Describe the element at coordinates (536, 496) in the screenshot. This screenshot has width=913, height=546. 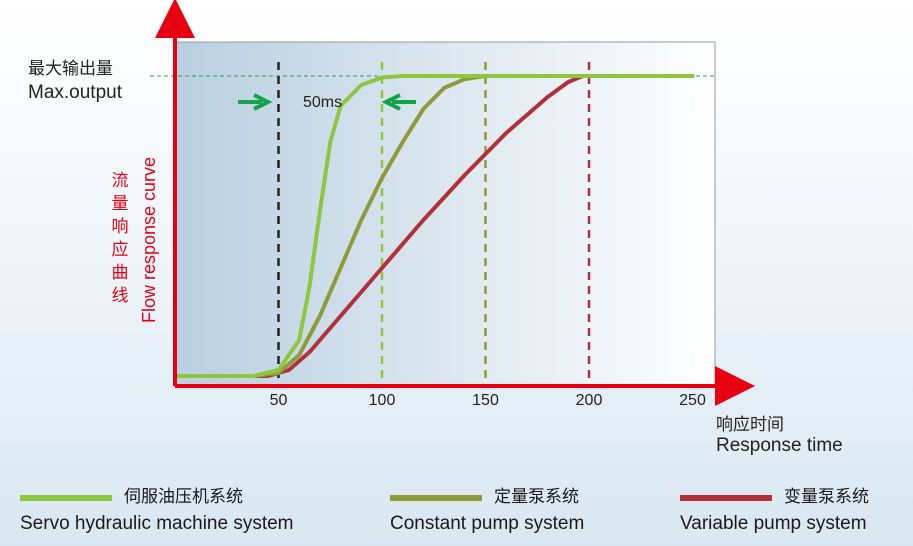
I see `legend-label-zh: 定量泵系统` at that location.